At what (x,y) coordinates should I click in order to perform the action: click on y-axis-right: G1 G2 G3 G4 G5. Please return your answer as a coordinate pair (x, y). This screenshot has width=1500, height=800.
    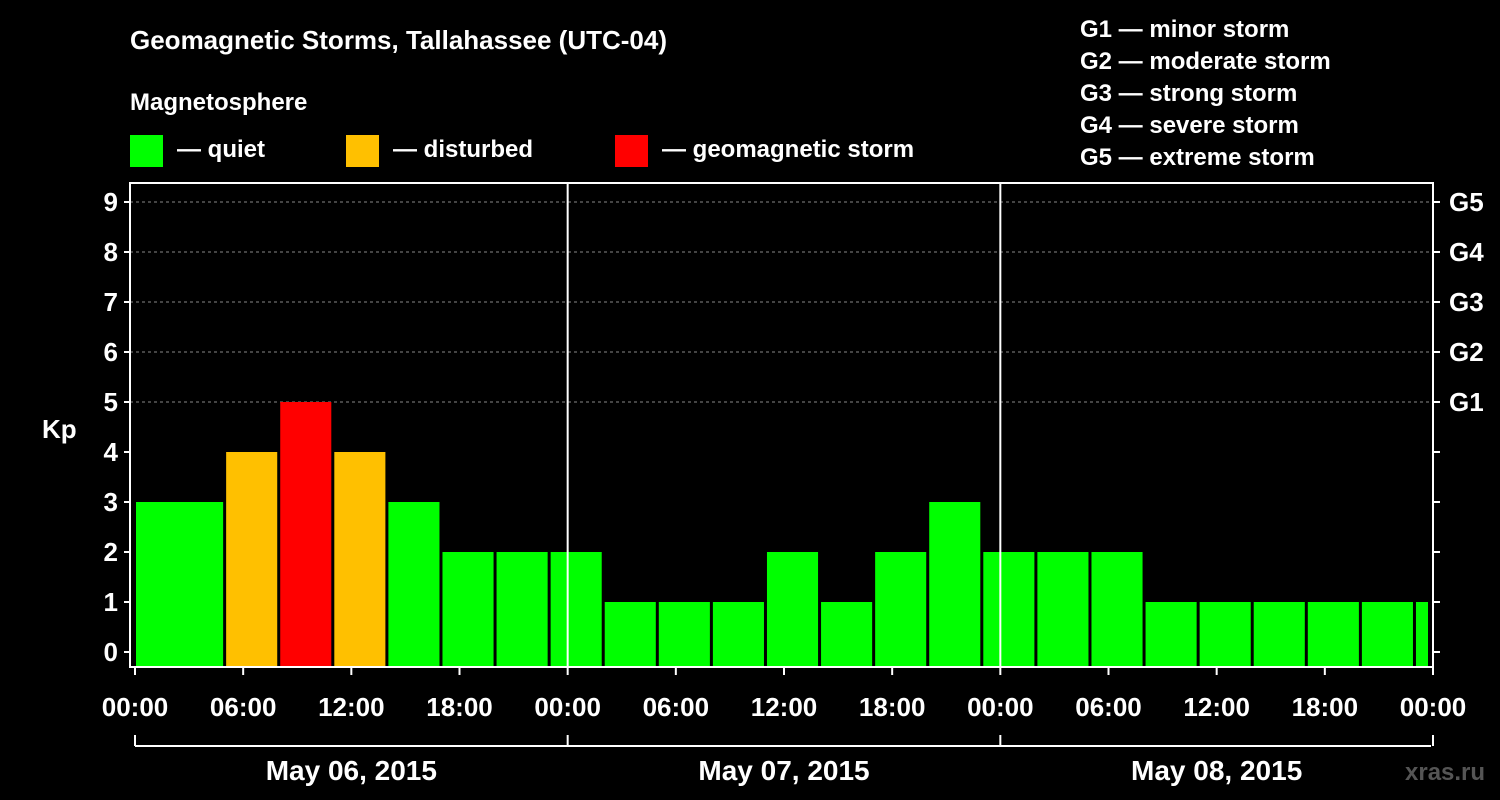
    Looking at the image, I should click on (1458, 420).